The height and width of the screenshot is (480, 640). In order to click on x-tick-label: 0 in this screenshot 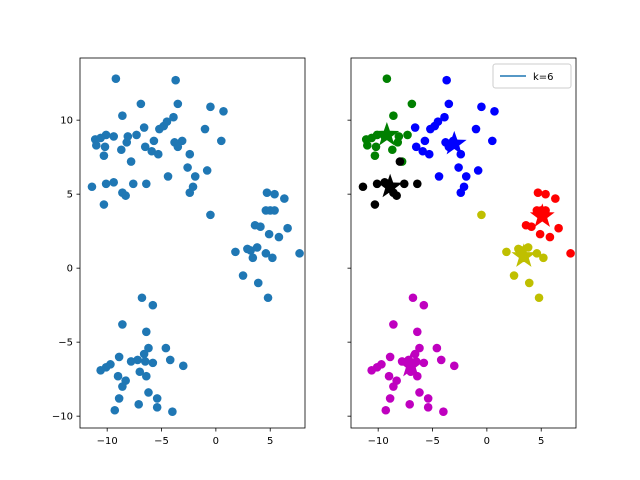, I will do `click(487, 441)`.